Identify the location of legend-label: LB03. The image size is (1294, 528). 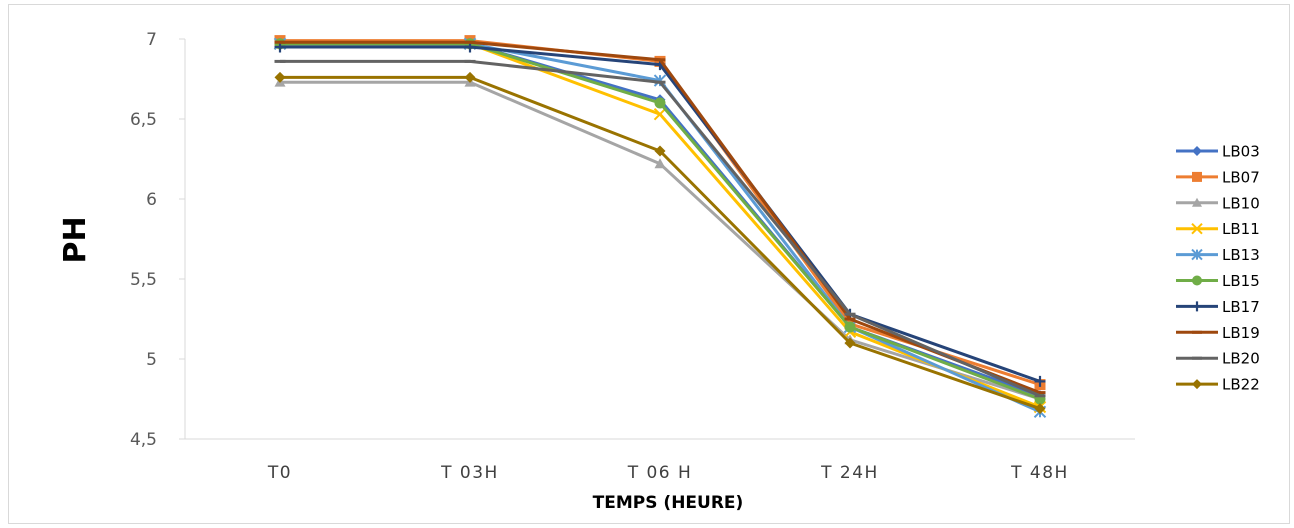
(1241, 152).